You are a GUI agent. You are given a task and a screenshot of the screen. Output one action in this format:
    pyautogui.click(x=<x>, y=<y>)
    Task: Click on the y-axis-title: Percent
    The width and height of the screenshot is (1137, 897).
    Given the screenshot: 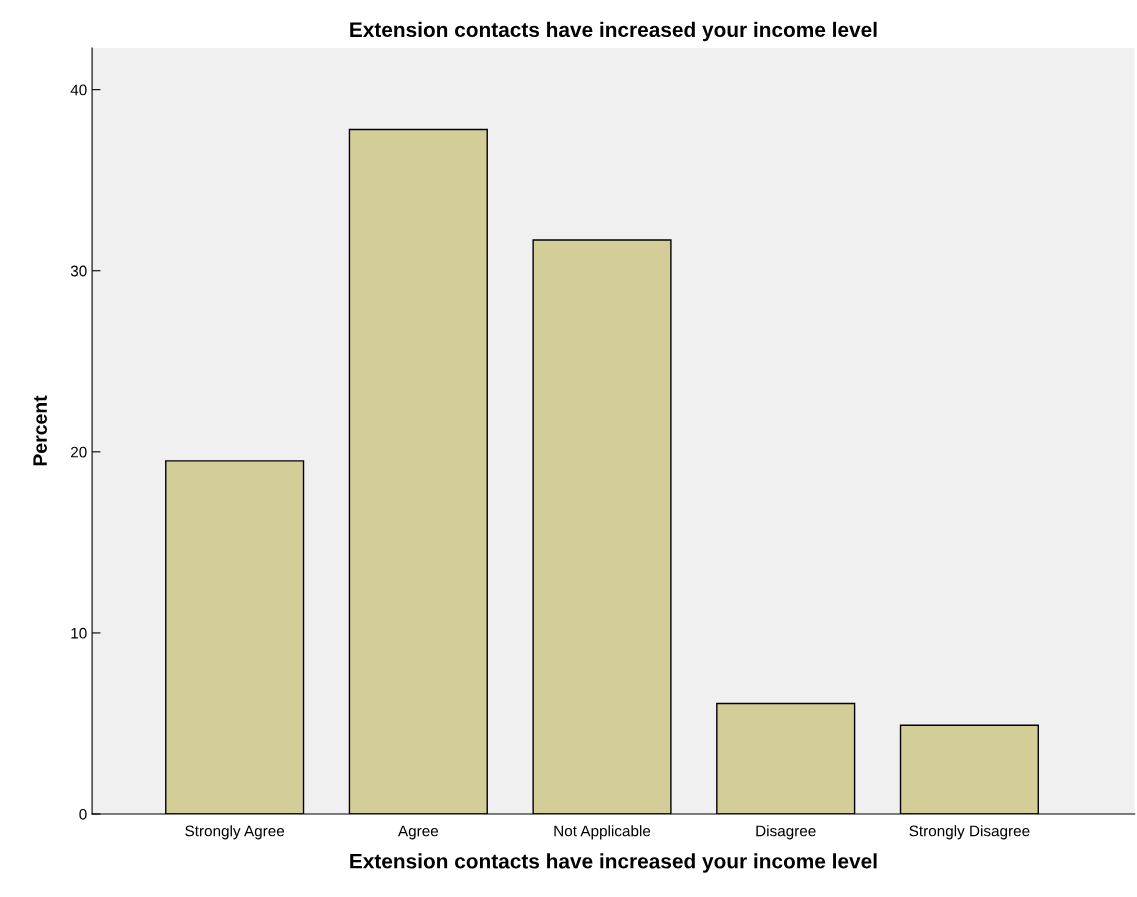 What is the action you would take?
    pyautogui.click(x=40, y=430)
    